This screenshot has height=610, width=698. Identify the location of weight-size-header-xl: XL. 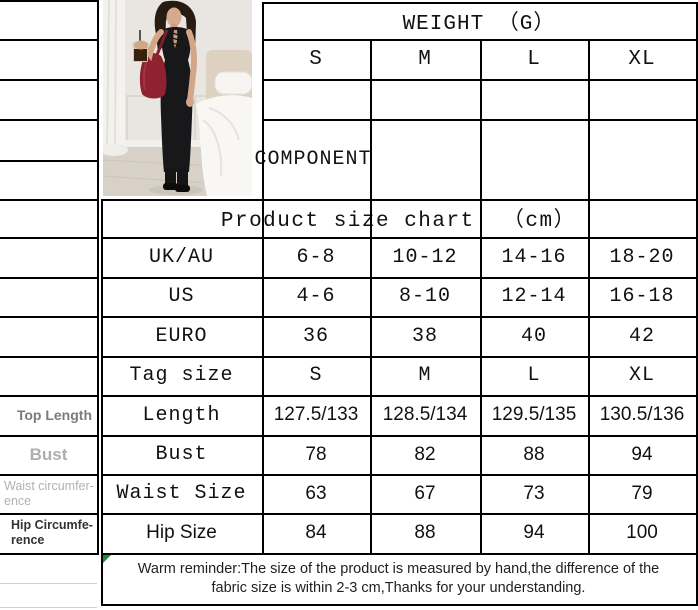
(642, 59).